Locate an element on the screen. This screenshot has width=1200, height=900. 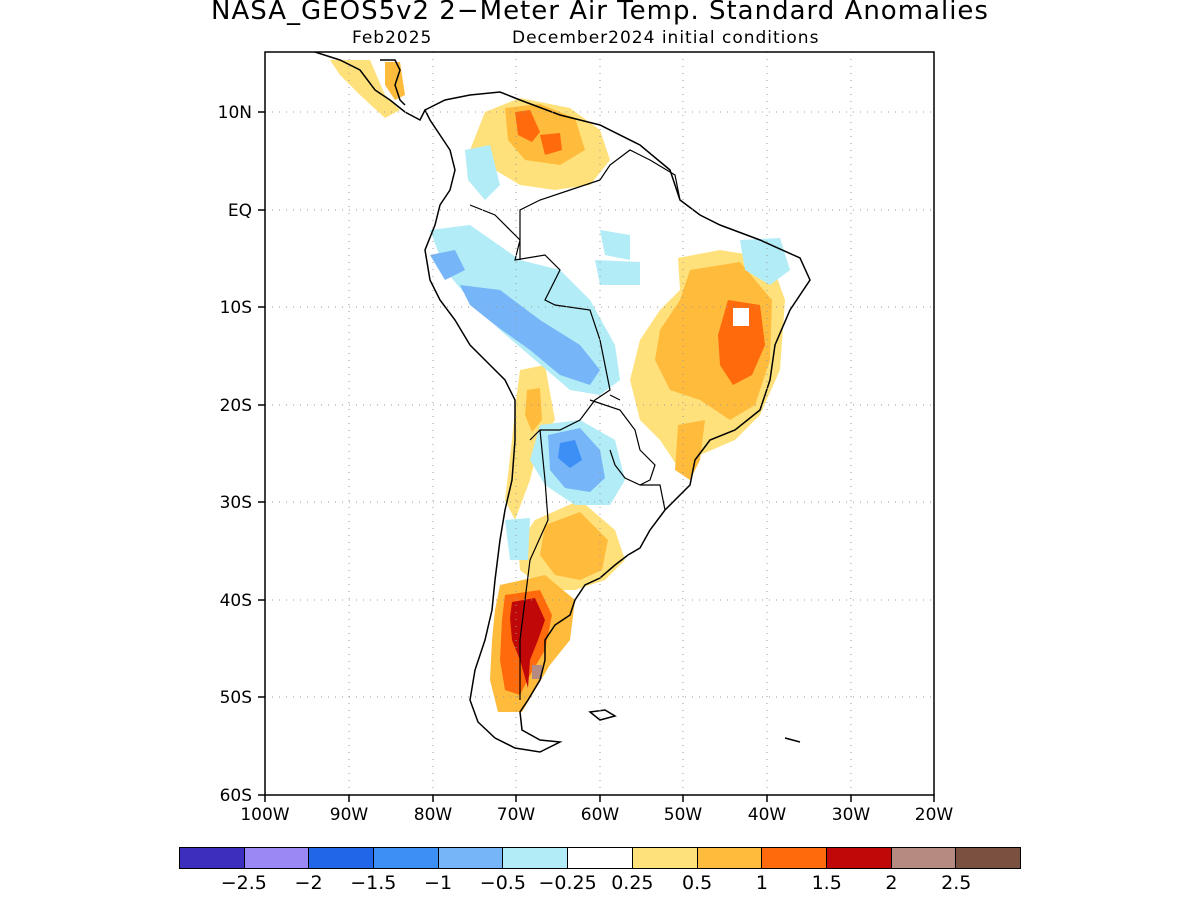
lon-label-30w: 30W is located at coordinates (851, 815).